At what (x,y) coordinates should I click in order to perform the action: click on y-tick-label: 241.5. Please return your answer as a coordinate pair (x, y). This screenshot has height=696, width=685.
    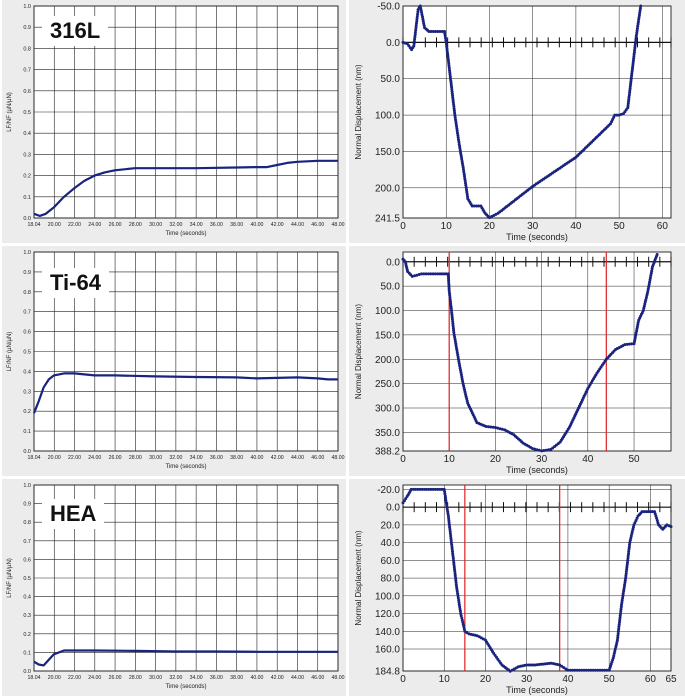
    Looking at the image, I should click on (387, 219).